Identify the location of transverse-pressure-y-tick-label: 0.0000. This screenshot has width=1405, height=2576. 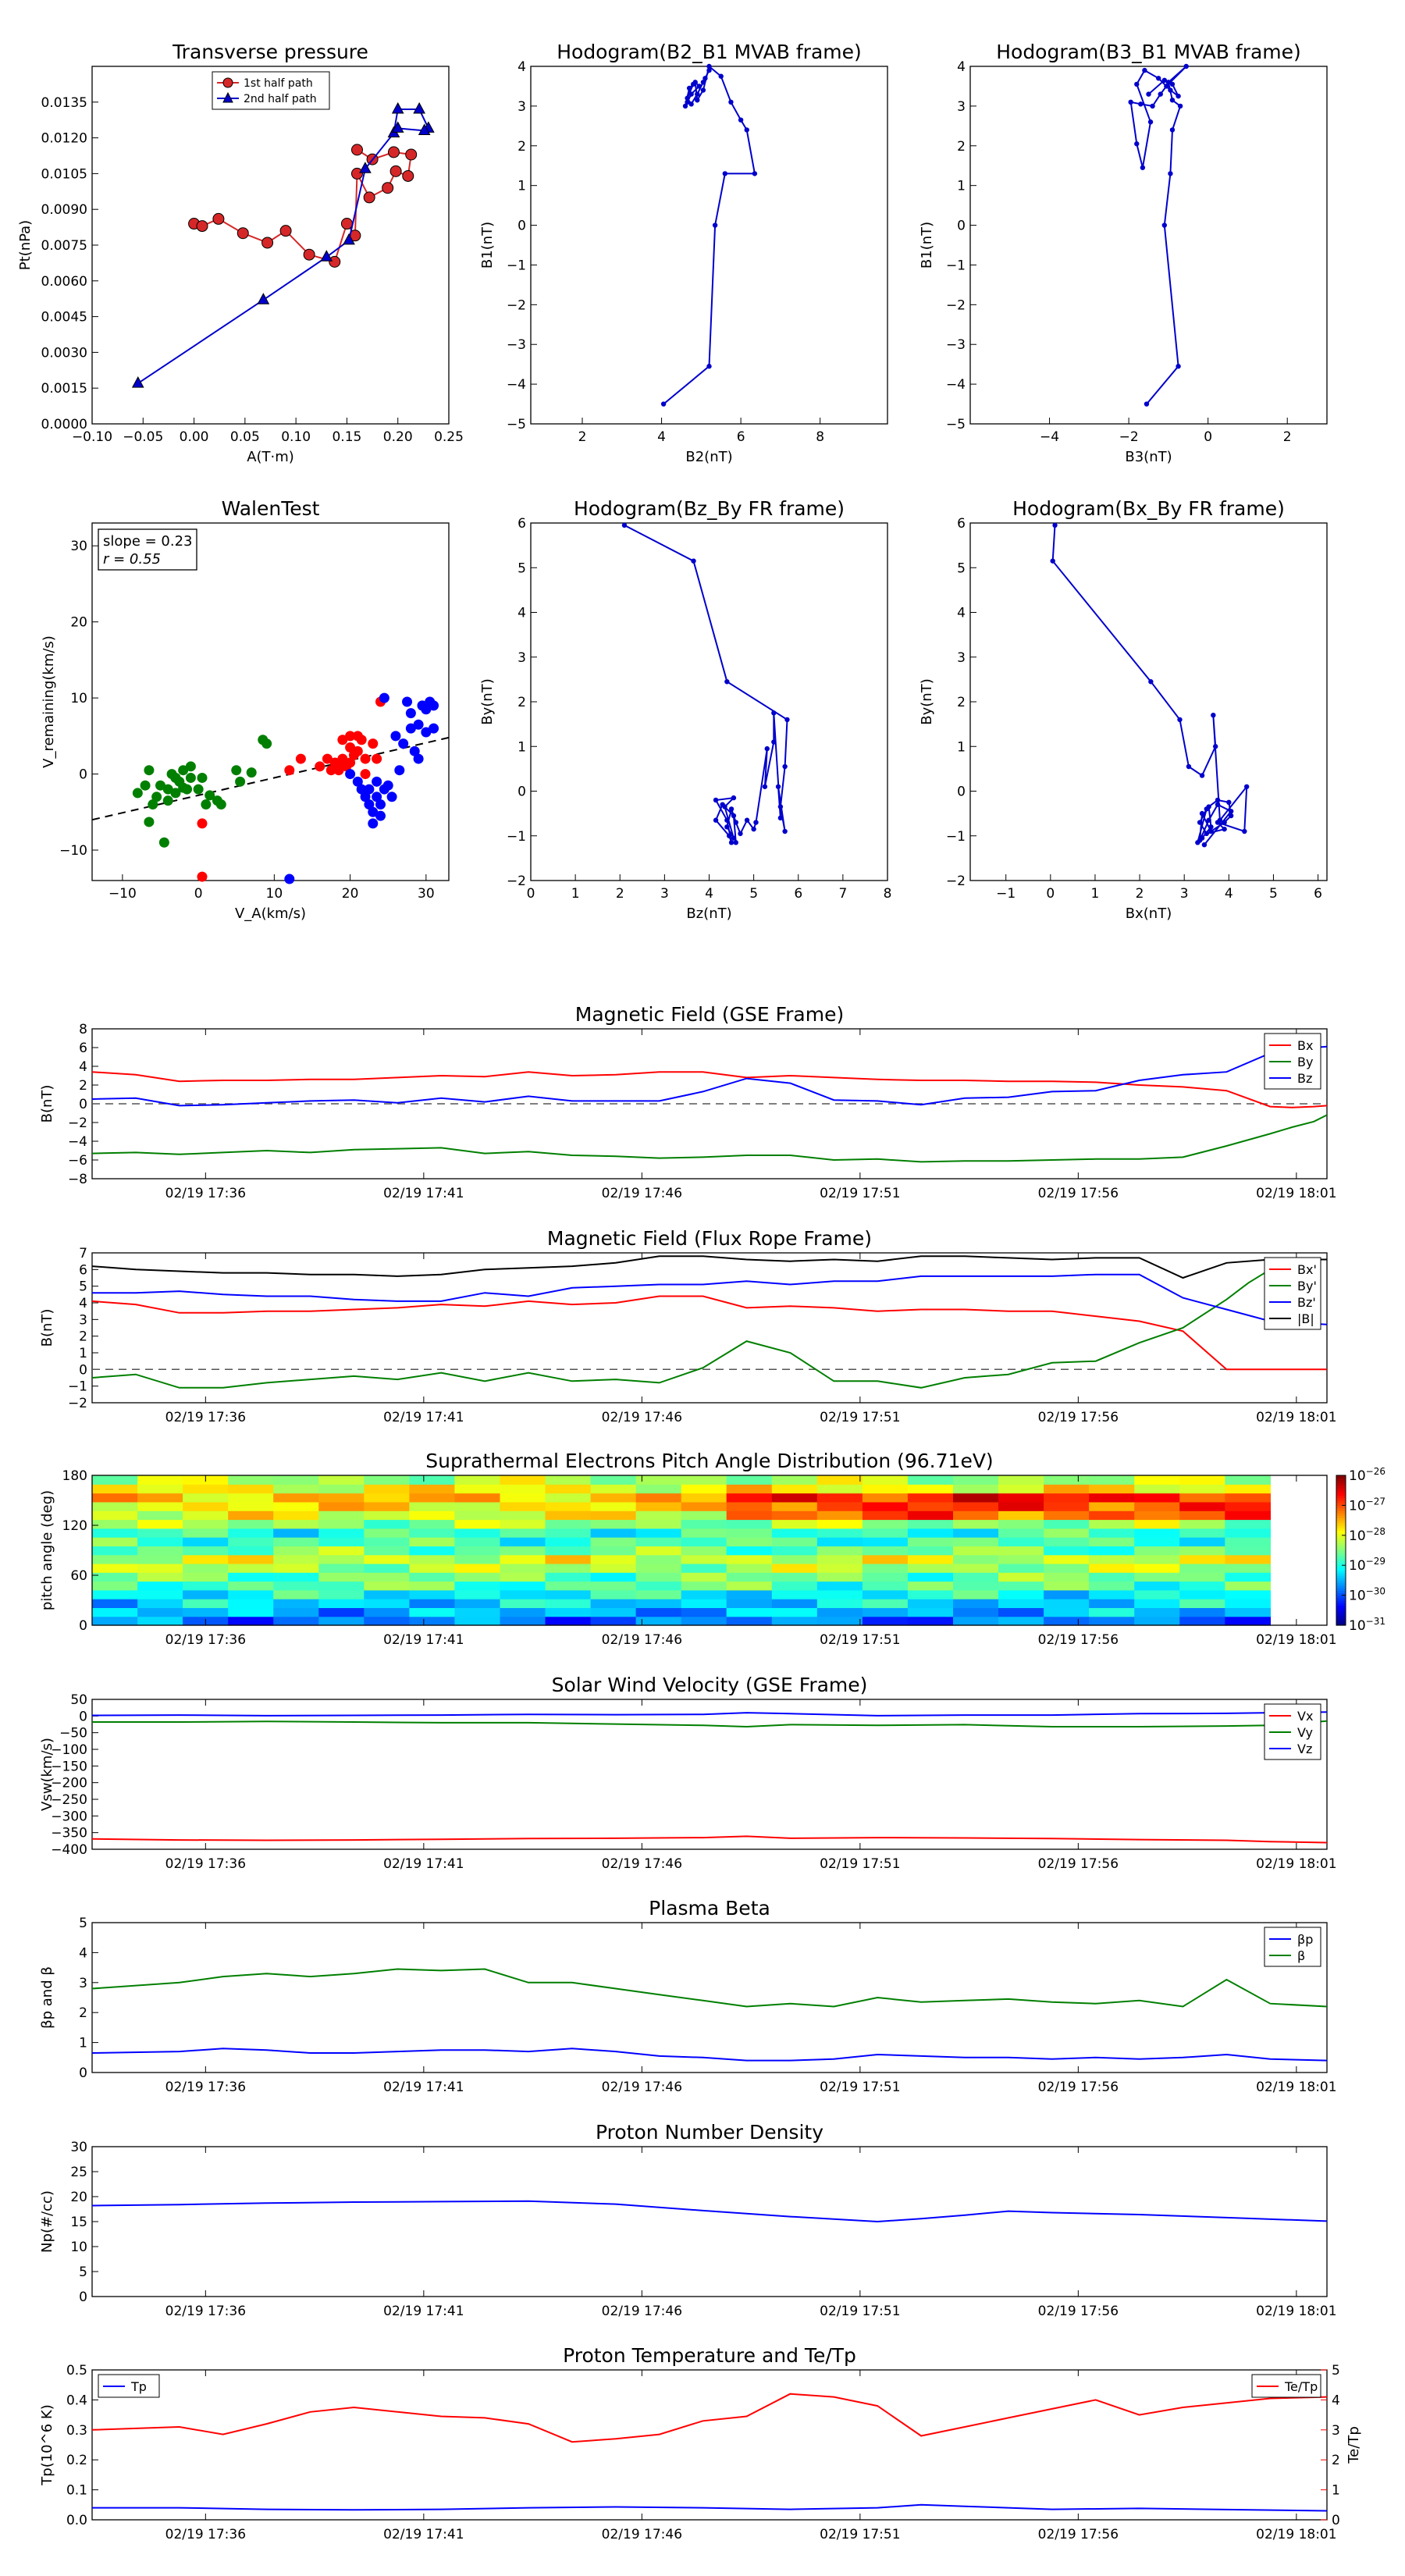
(64, 424).